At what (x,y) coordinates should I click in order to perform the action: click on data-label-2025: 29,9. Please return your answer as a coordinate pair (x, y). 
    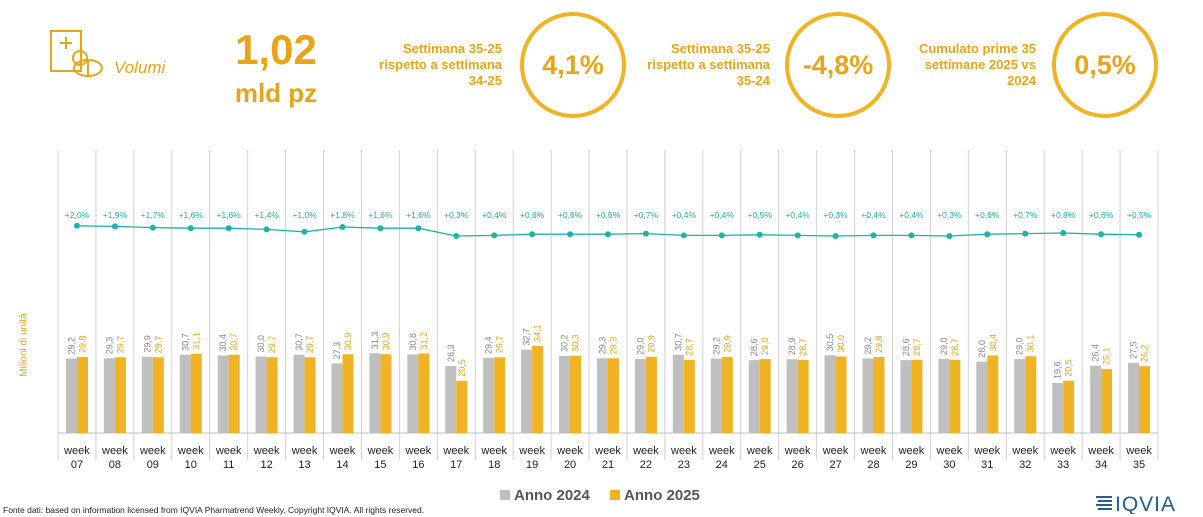
    Looking at the image, I should click on (727, 344).